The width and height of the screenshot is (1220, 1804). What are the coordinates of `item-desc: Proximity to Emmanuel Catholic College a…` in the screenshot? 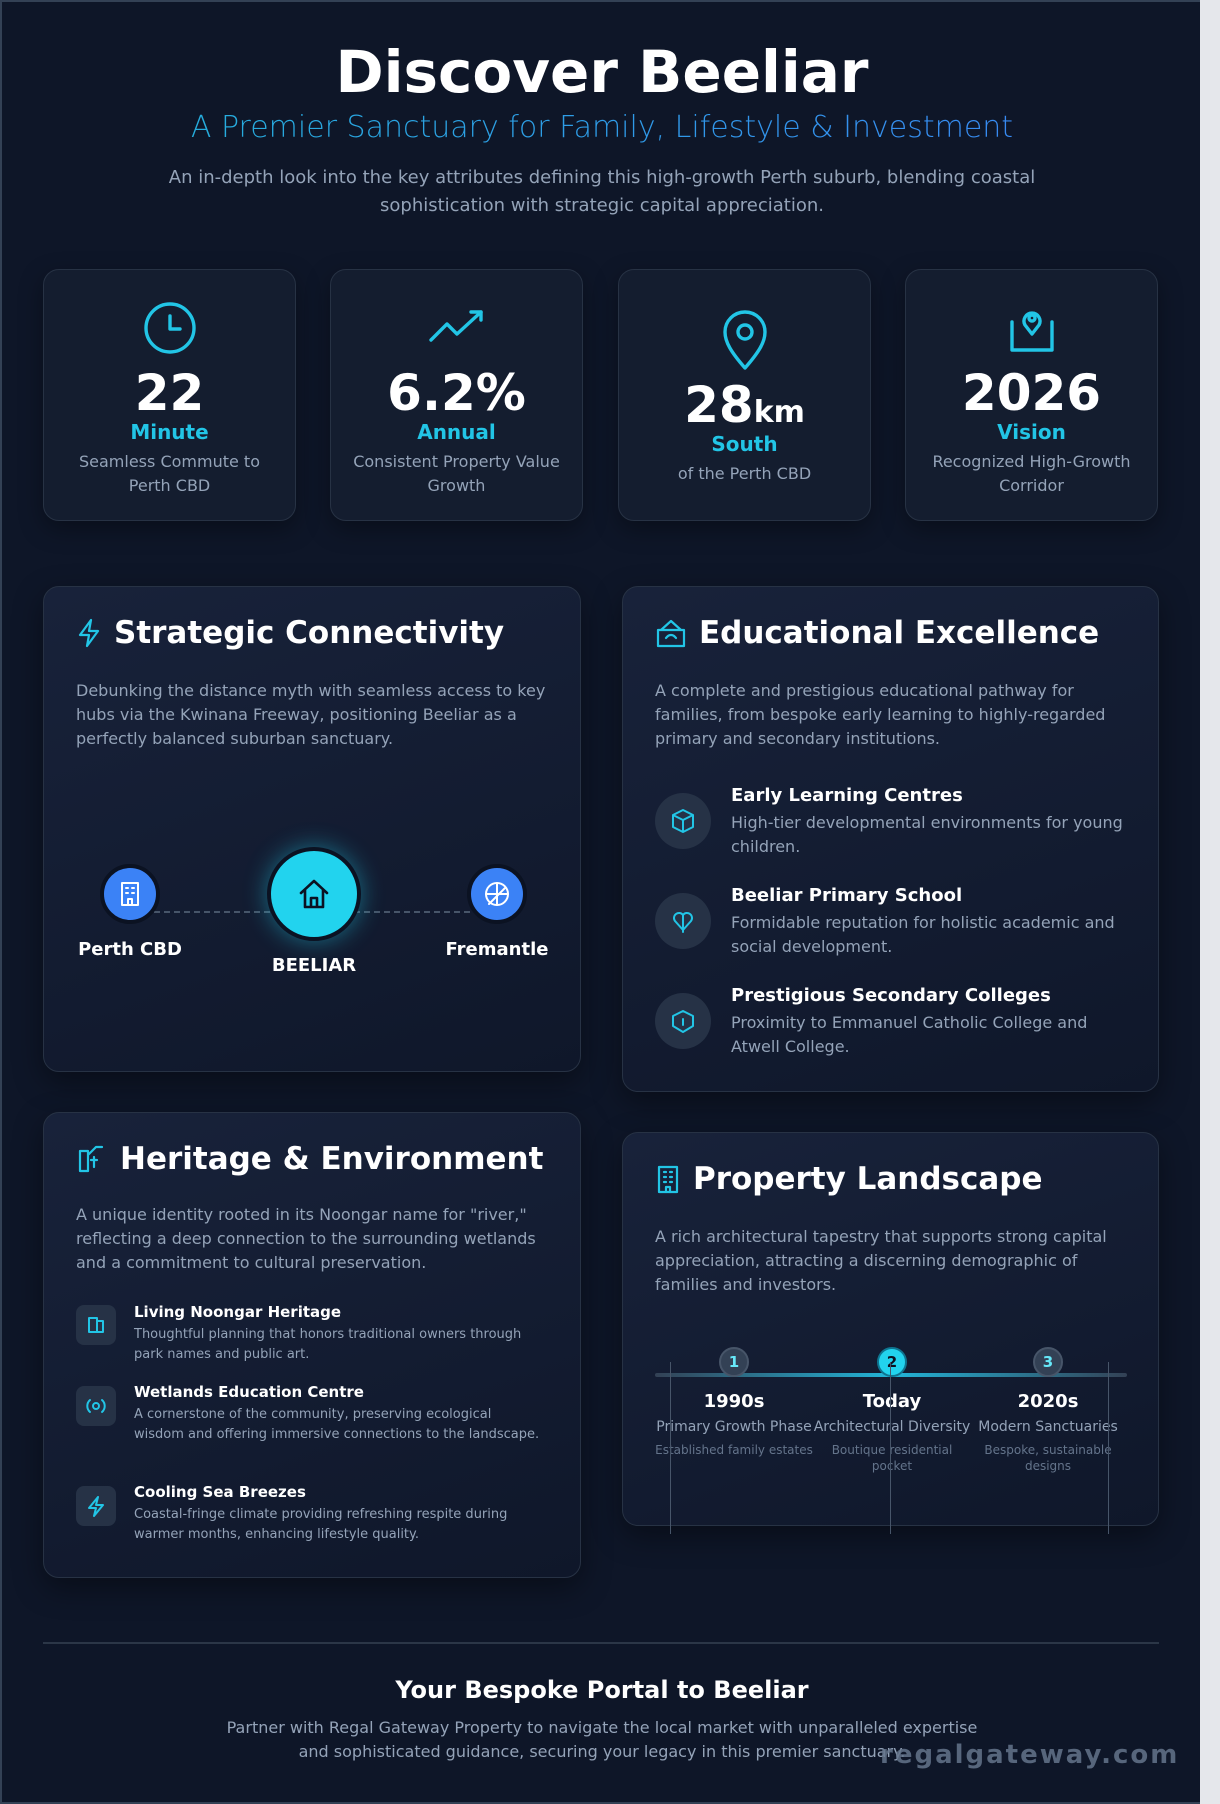 It's located at (909, 1034).